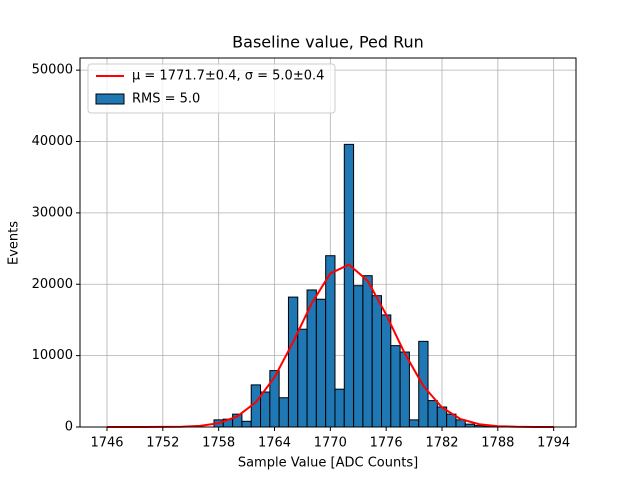 The width and height of the screenshot is (640, 480). I want to click on y-tick-label: 30000, so click(52, 212).